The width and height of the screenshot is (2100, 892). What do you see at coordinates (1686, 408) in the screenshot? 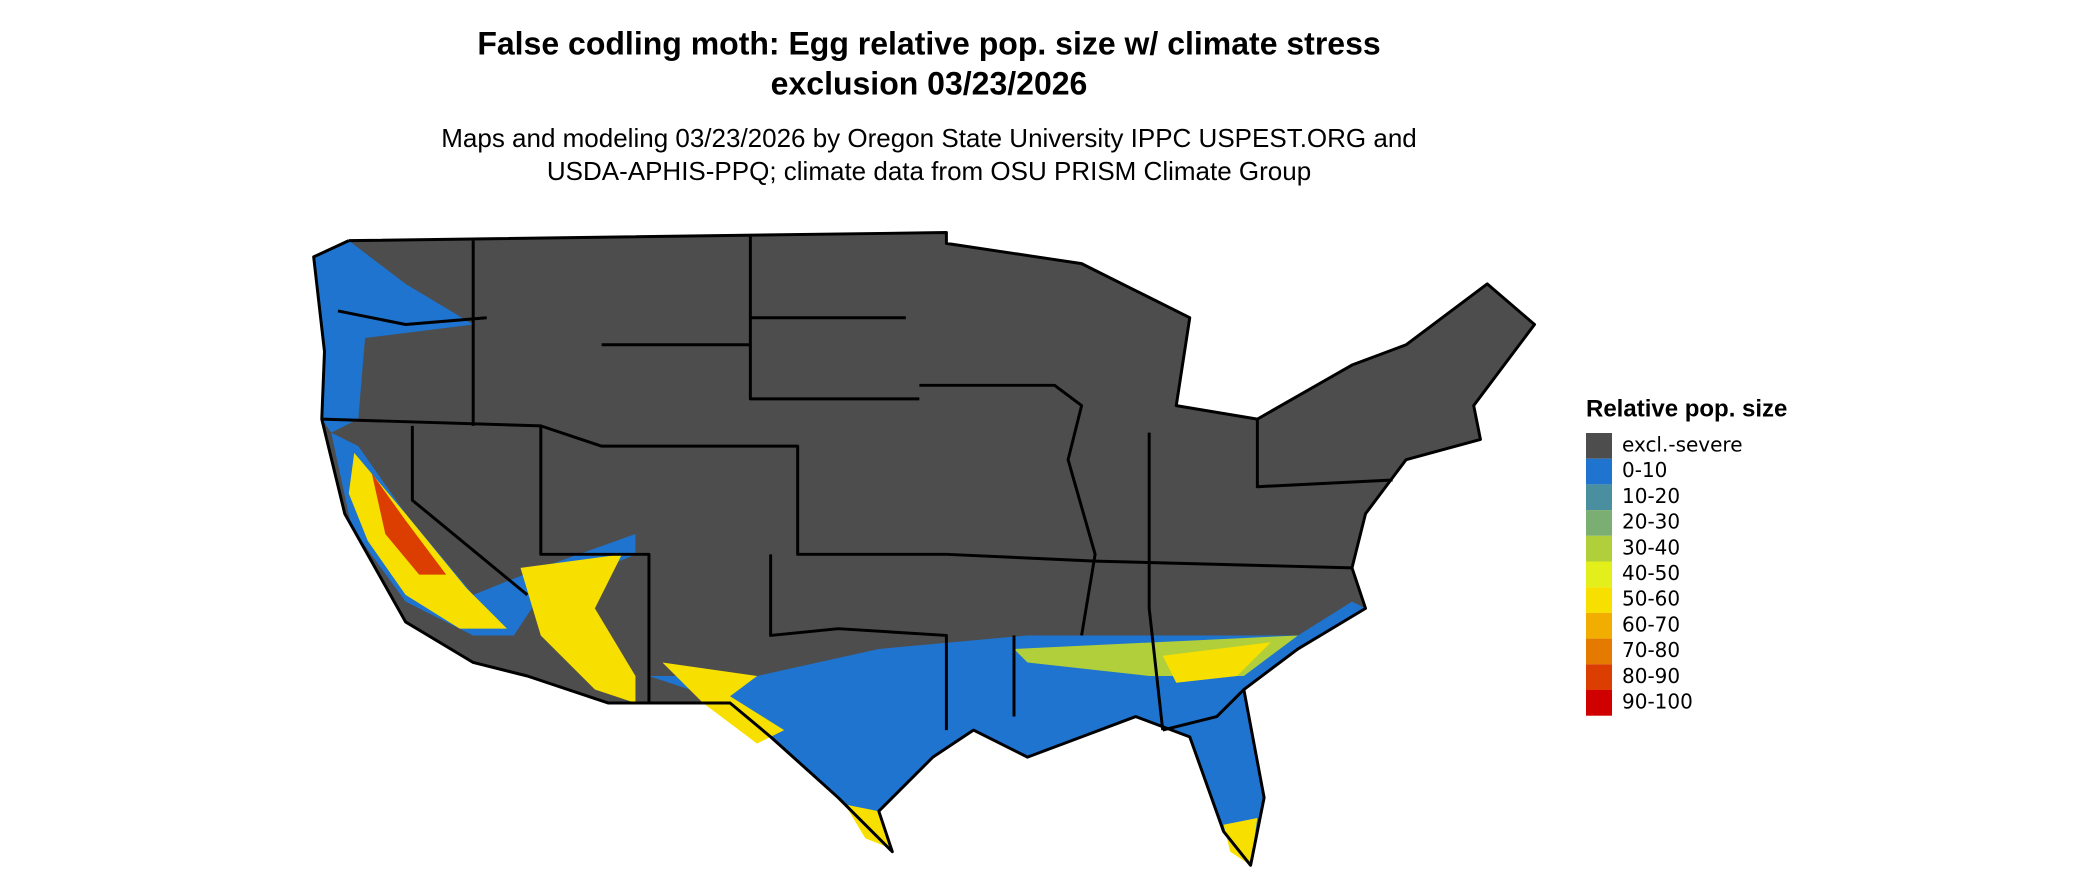
I see `legend-title: Relative pop. size` at bounding box center [1686, 408].